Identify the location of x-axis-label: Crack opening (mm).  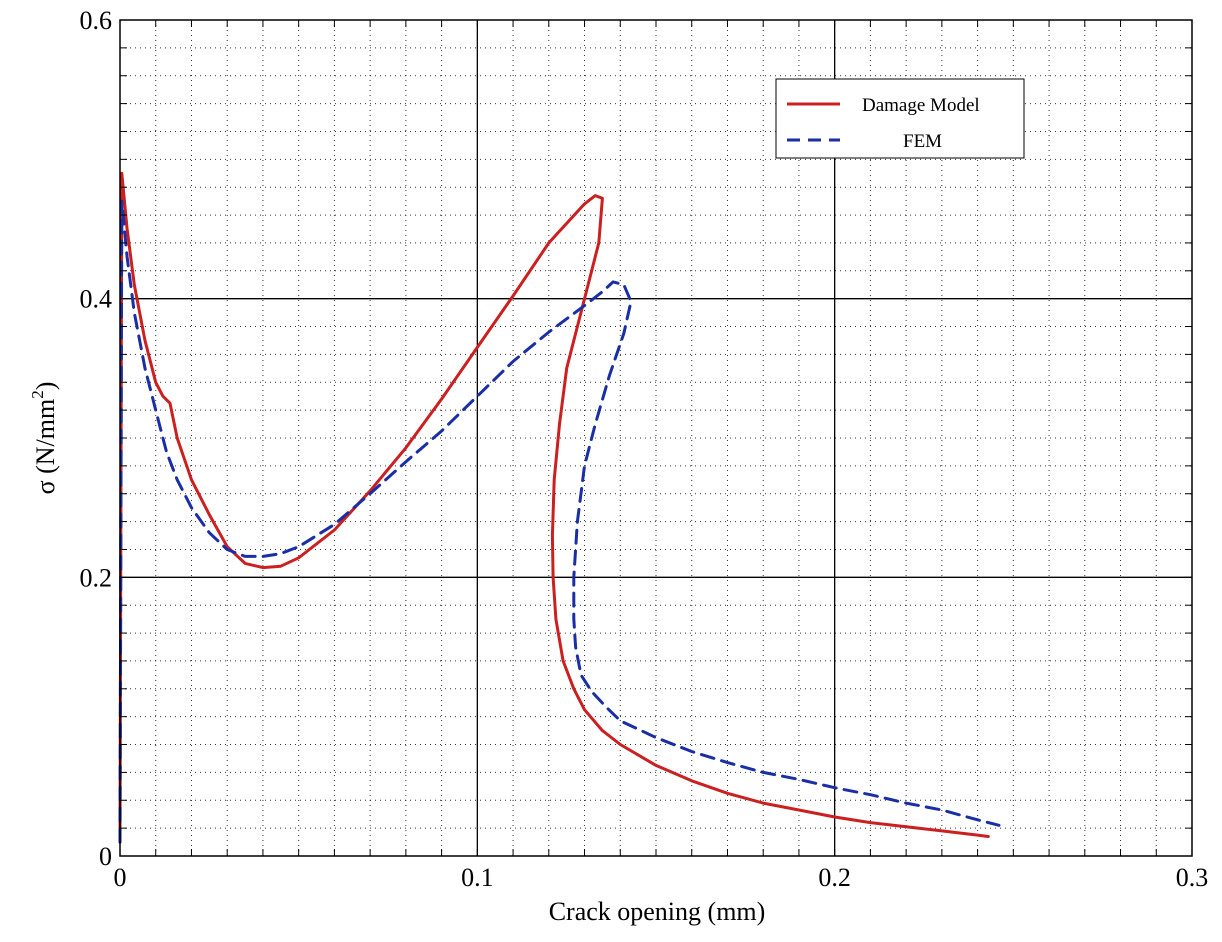
(657, 911).